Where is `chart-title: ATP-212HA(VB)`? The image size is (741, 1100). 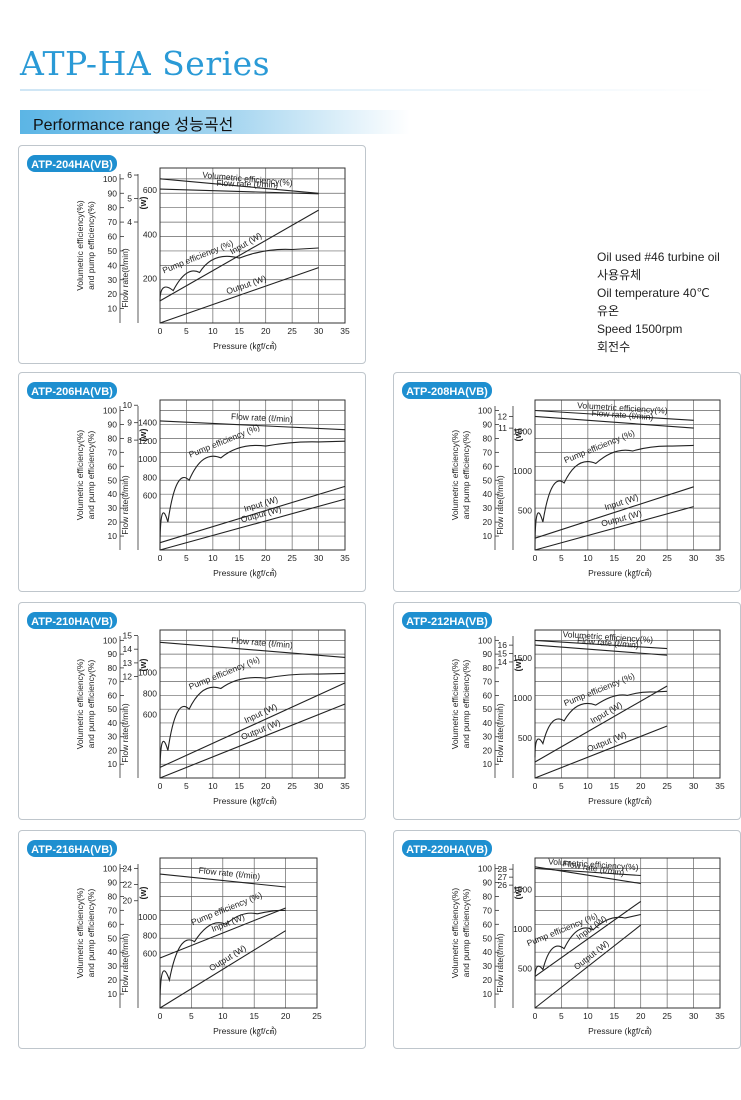 chart-title: ATP-212HA(VB) is located at coordinates (447, 622).